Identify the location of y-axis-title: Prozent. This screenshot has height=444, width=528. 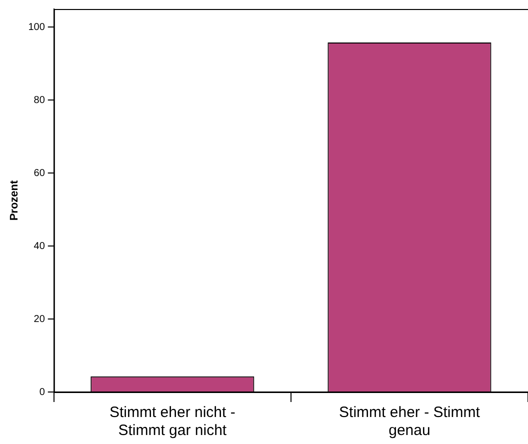
(14, 200).